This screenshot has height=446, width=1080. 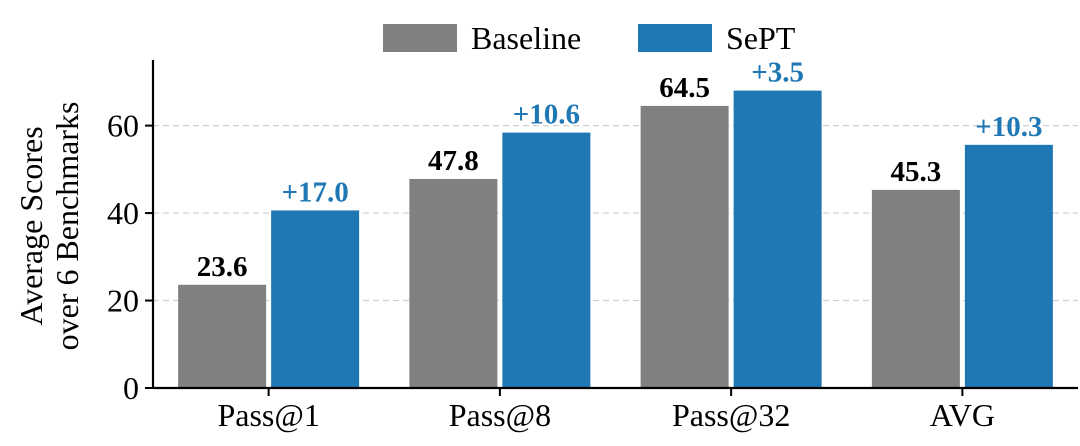 What do you see at coordinates (131, 388) in the screenshot?
I see `y-tick-label: 0` at bounding box center [131, 388].